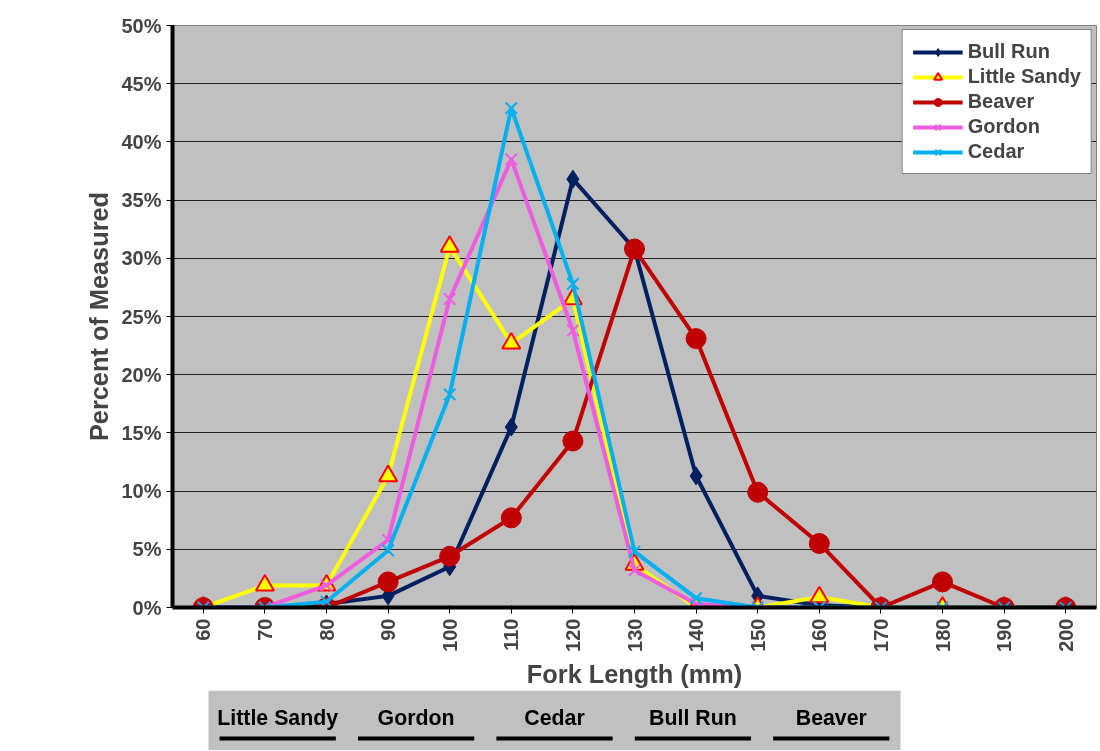  Describe the element at coordinates (1001, 101) in the screenshot. I see `legend-label: Beaver` at that location.